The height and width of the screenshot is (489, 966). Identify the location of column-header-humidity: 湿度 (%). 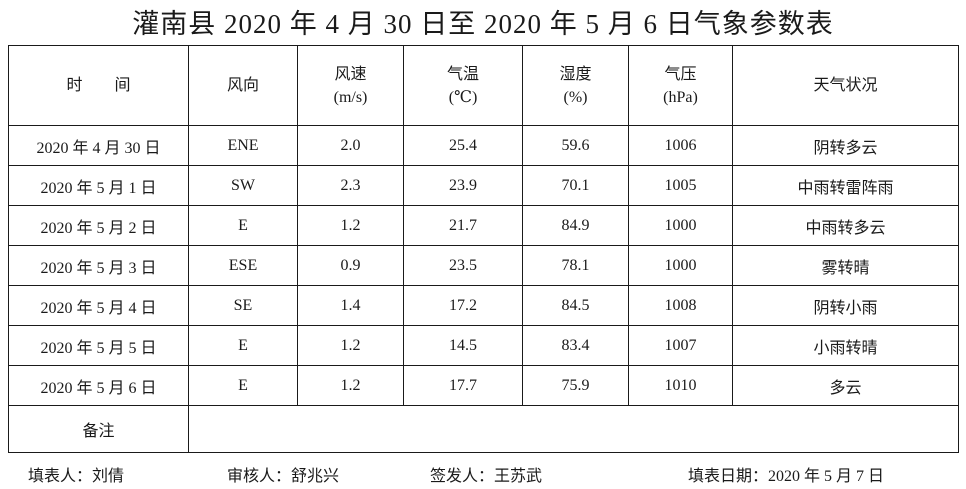
(575, 85).